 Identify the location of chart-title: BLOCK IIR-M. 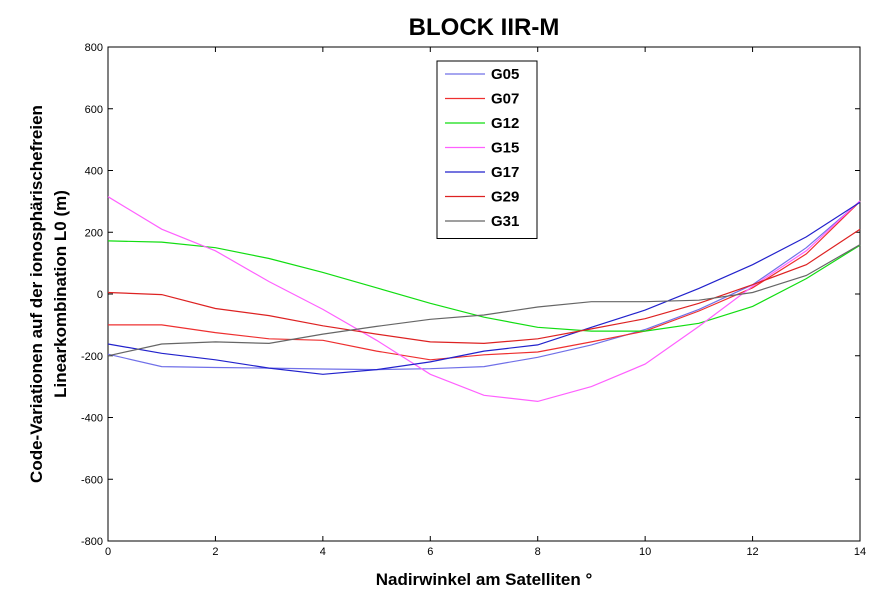
(484, 27).